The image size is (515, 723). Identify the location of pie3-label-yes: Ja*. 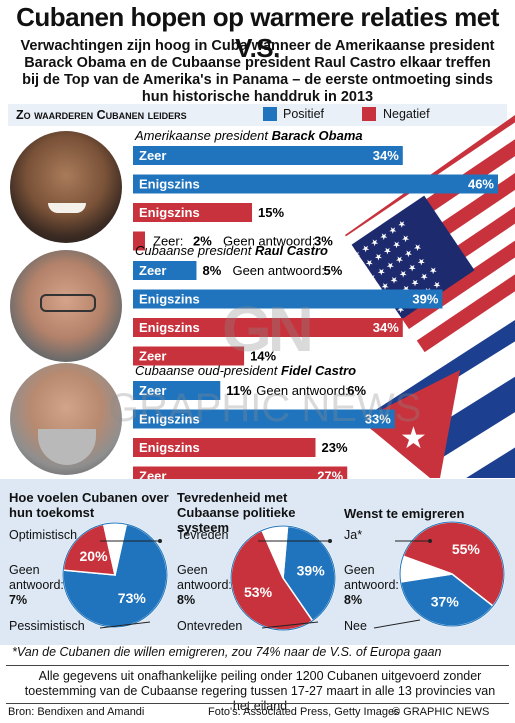
(353, 535).